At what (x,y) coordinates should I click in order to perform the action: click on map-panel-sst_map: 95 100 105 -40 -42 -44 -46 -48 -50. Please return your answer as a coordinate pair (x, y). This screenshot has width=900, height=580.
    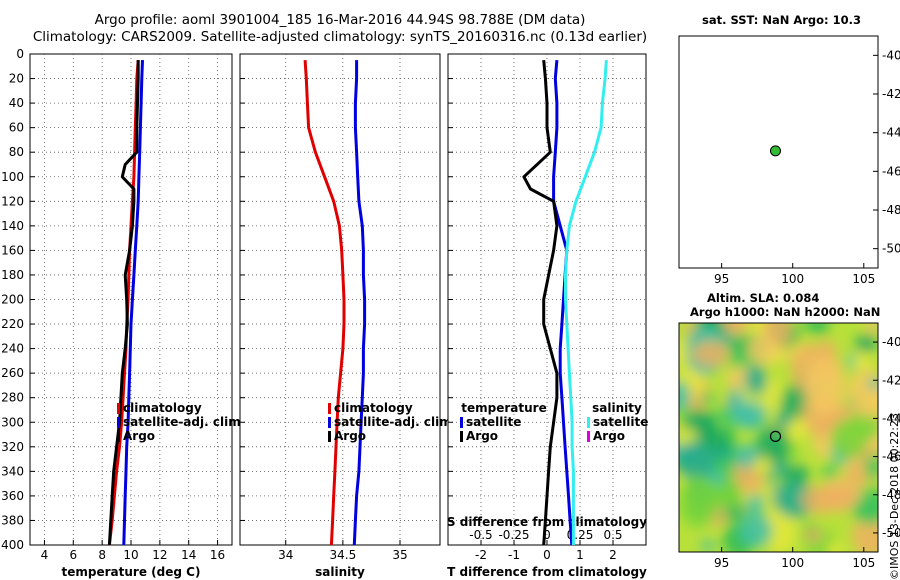
    Looking at the image, I should click on (789, 160).